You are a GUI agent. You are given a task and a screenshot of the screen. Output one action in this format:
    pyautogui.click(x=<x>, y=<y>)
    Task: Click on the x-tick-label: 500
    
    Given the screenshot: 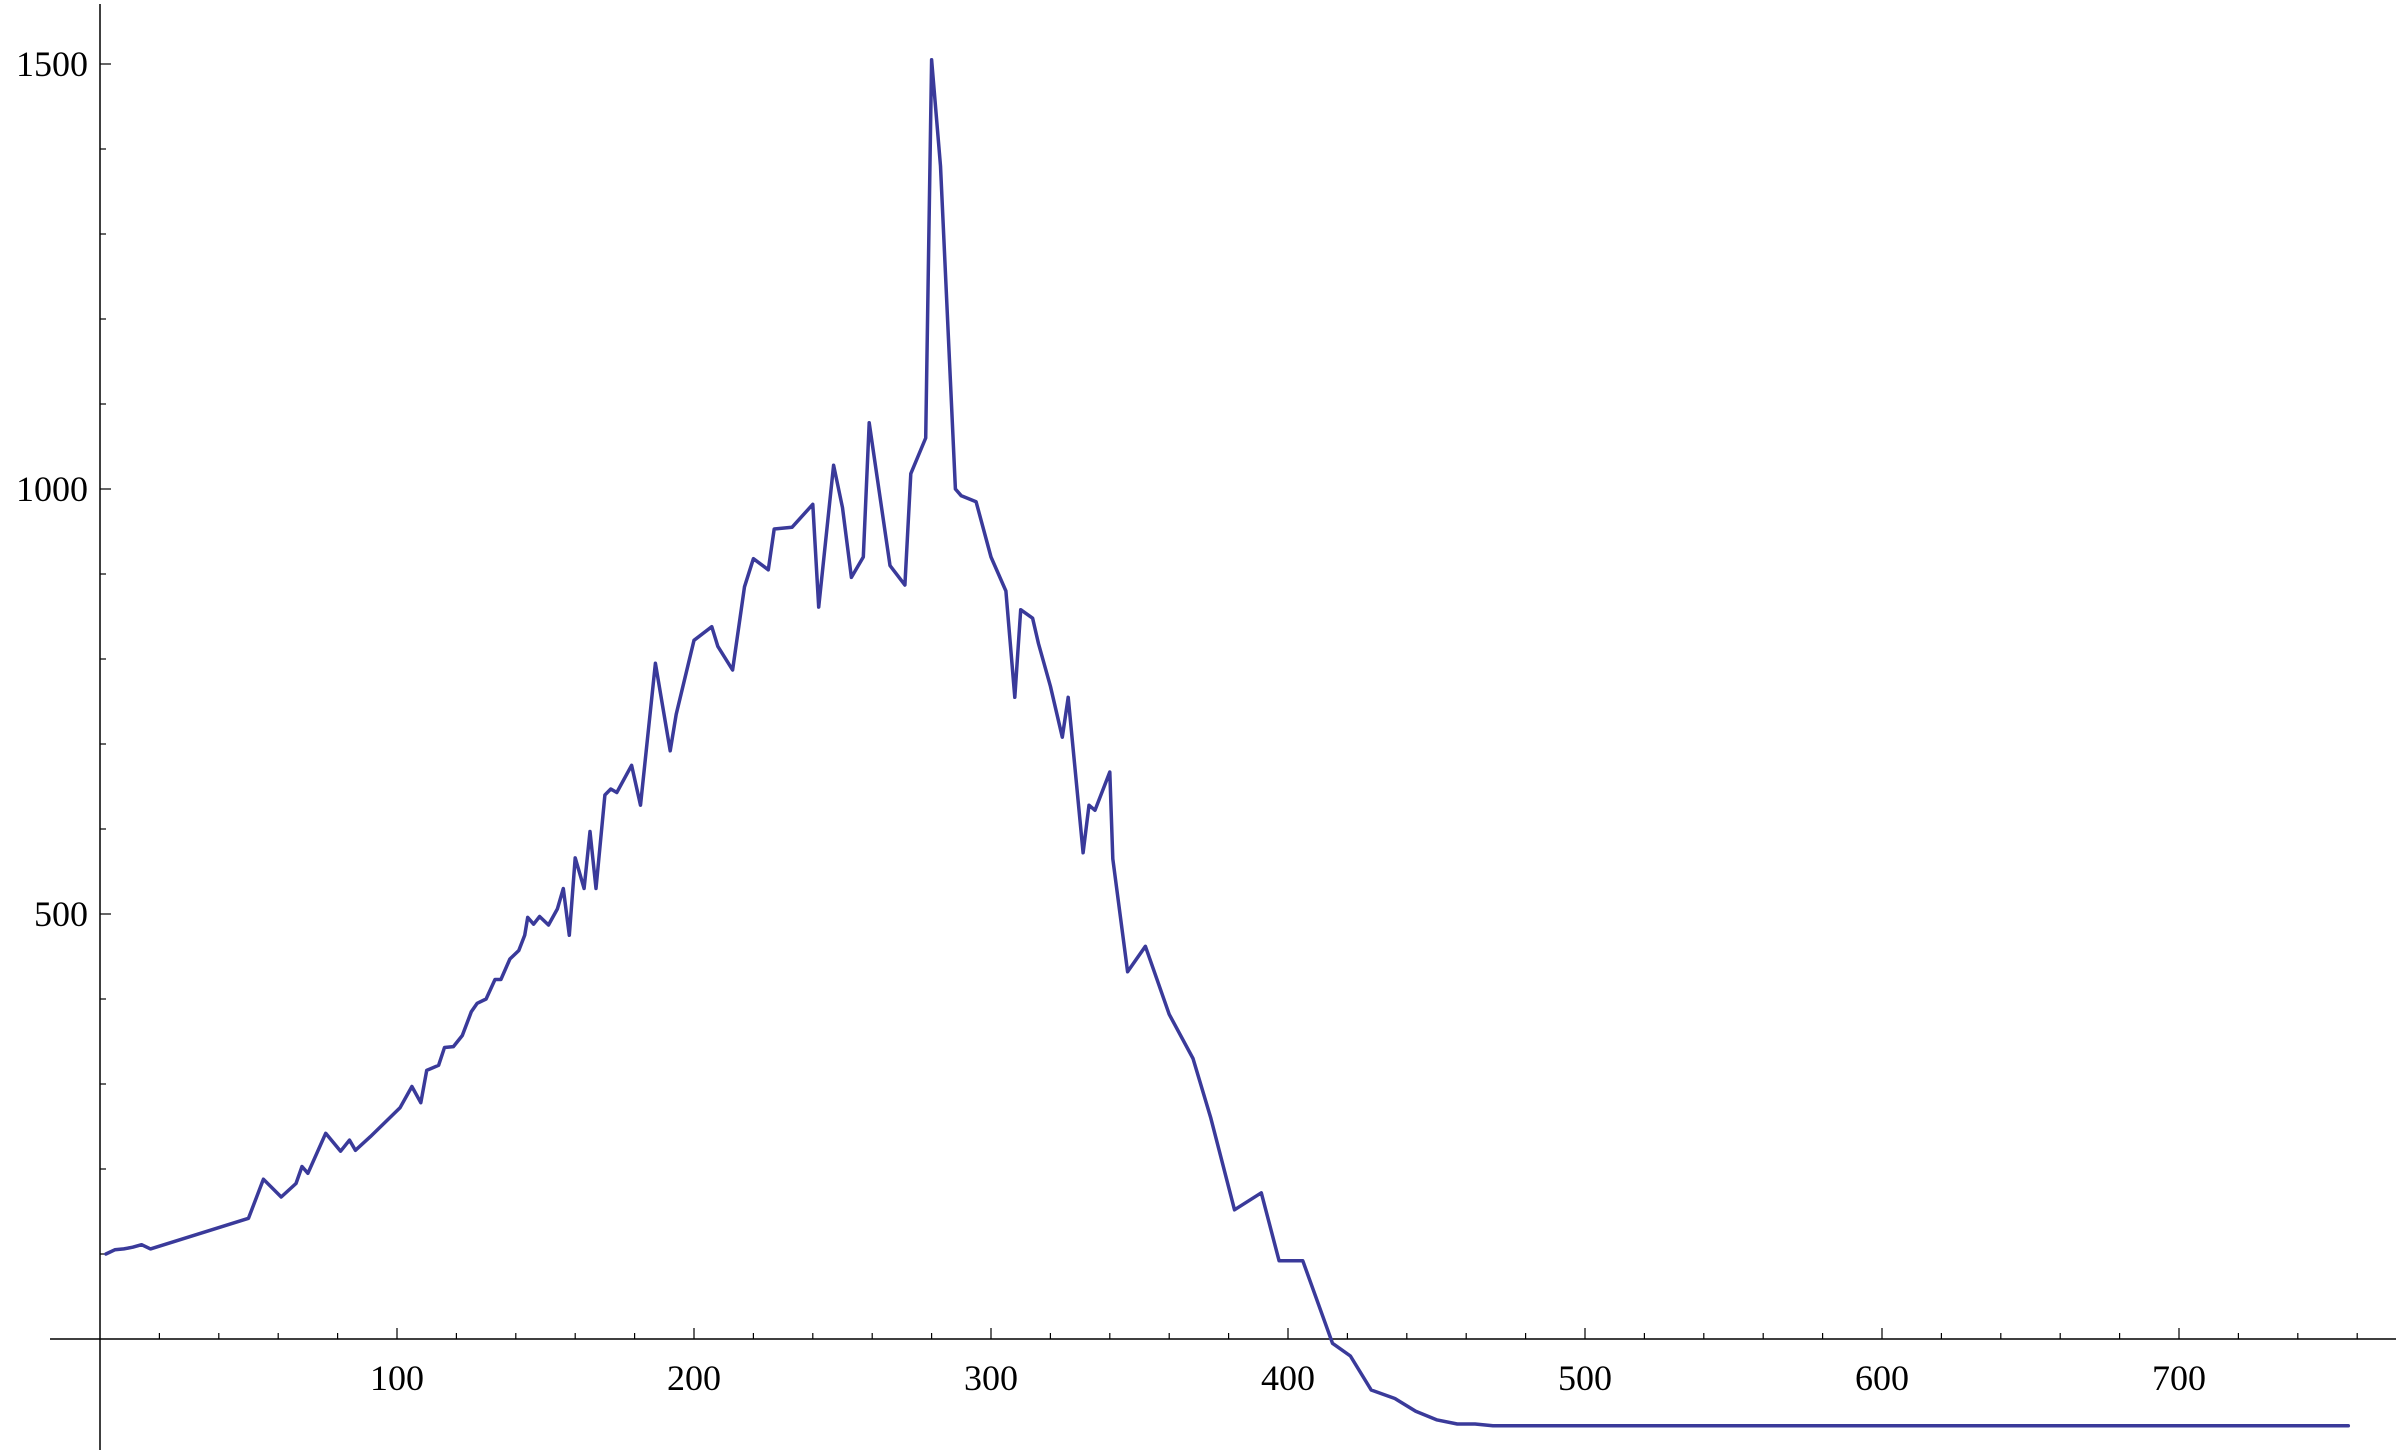 What is the action you would take?
    pyautogui.click(x=1585, y=1378)
    